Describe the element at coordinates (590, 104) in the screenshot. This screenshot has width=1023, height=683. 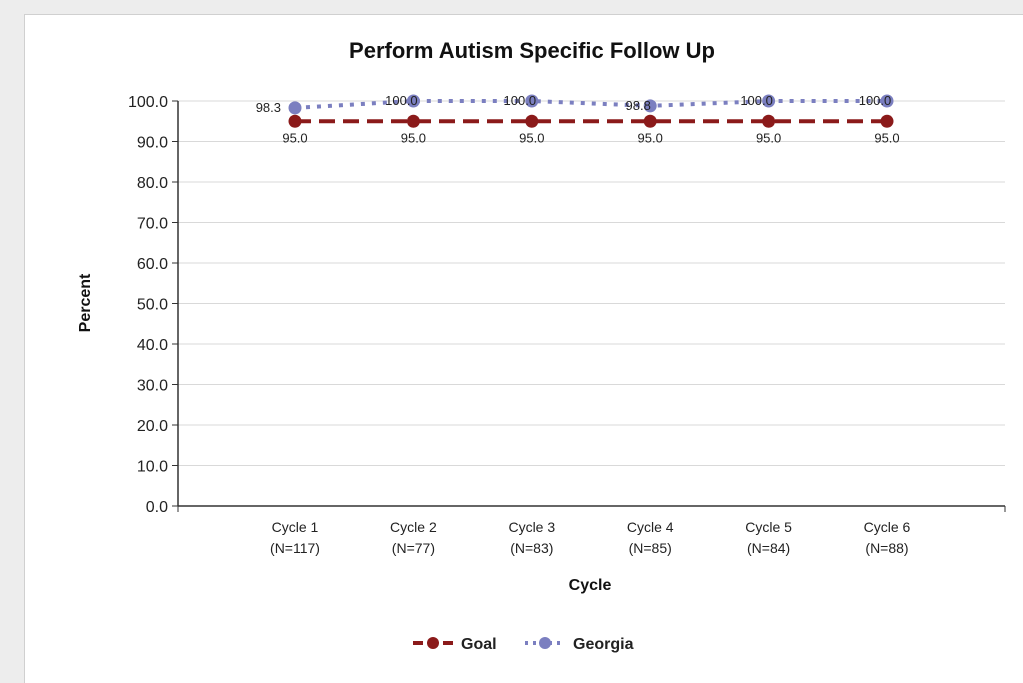
I see `series-line-georgia` at that location.